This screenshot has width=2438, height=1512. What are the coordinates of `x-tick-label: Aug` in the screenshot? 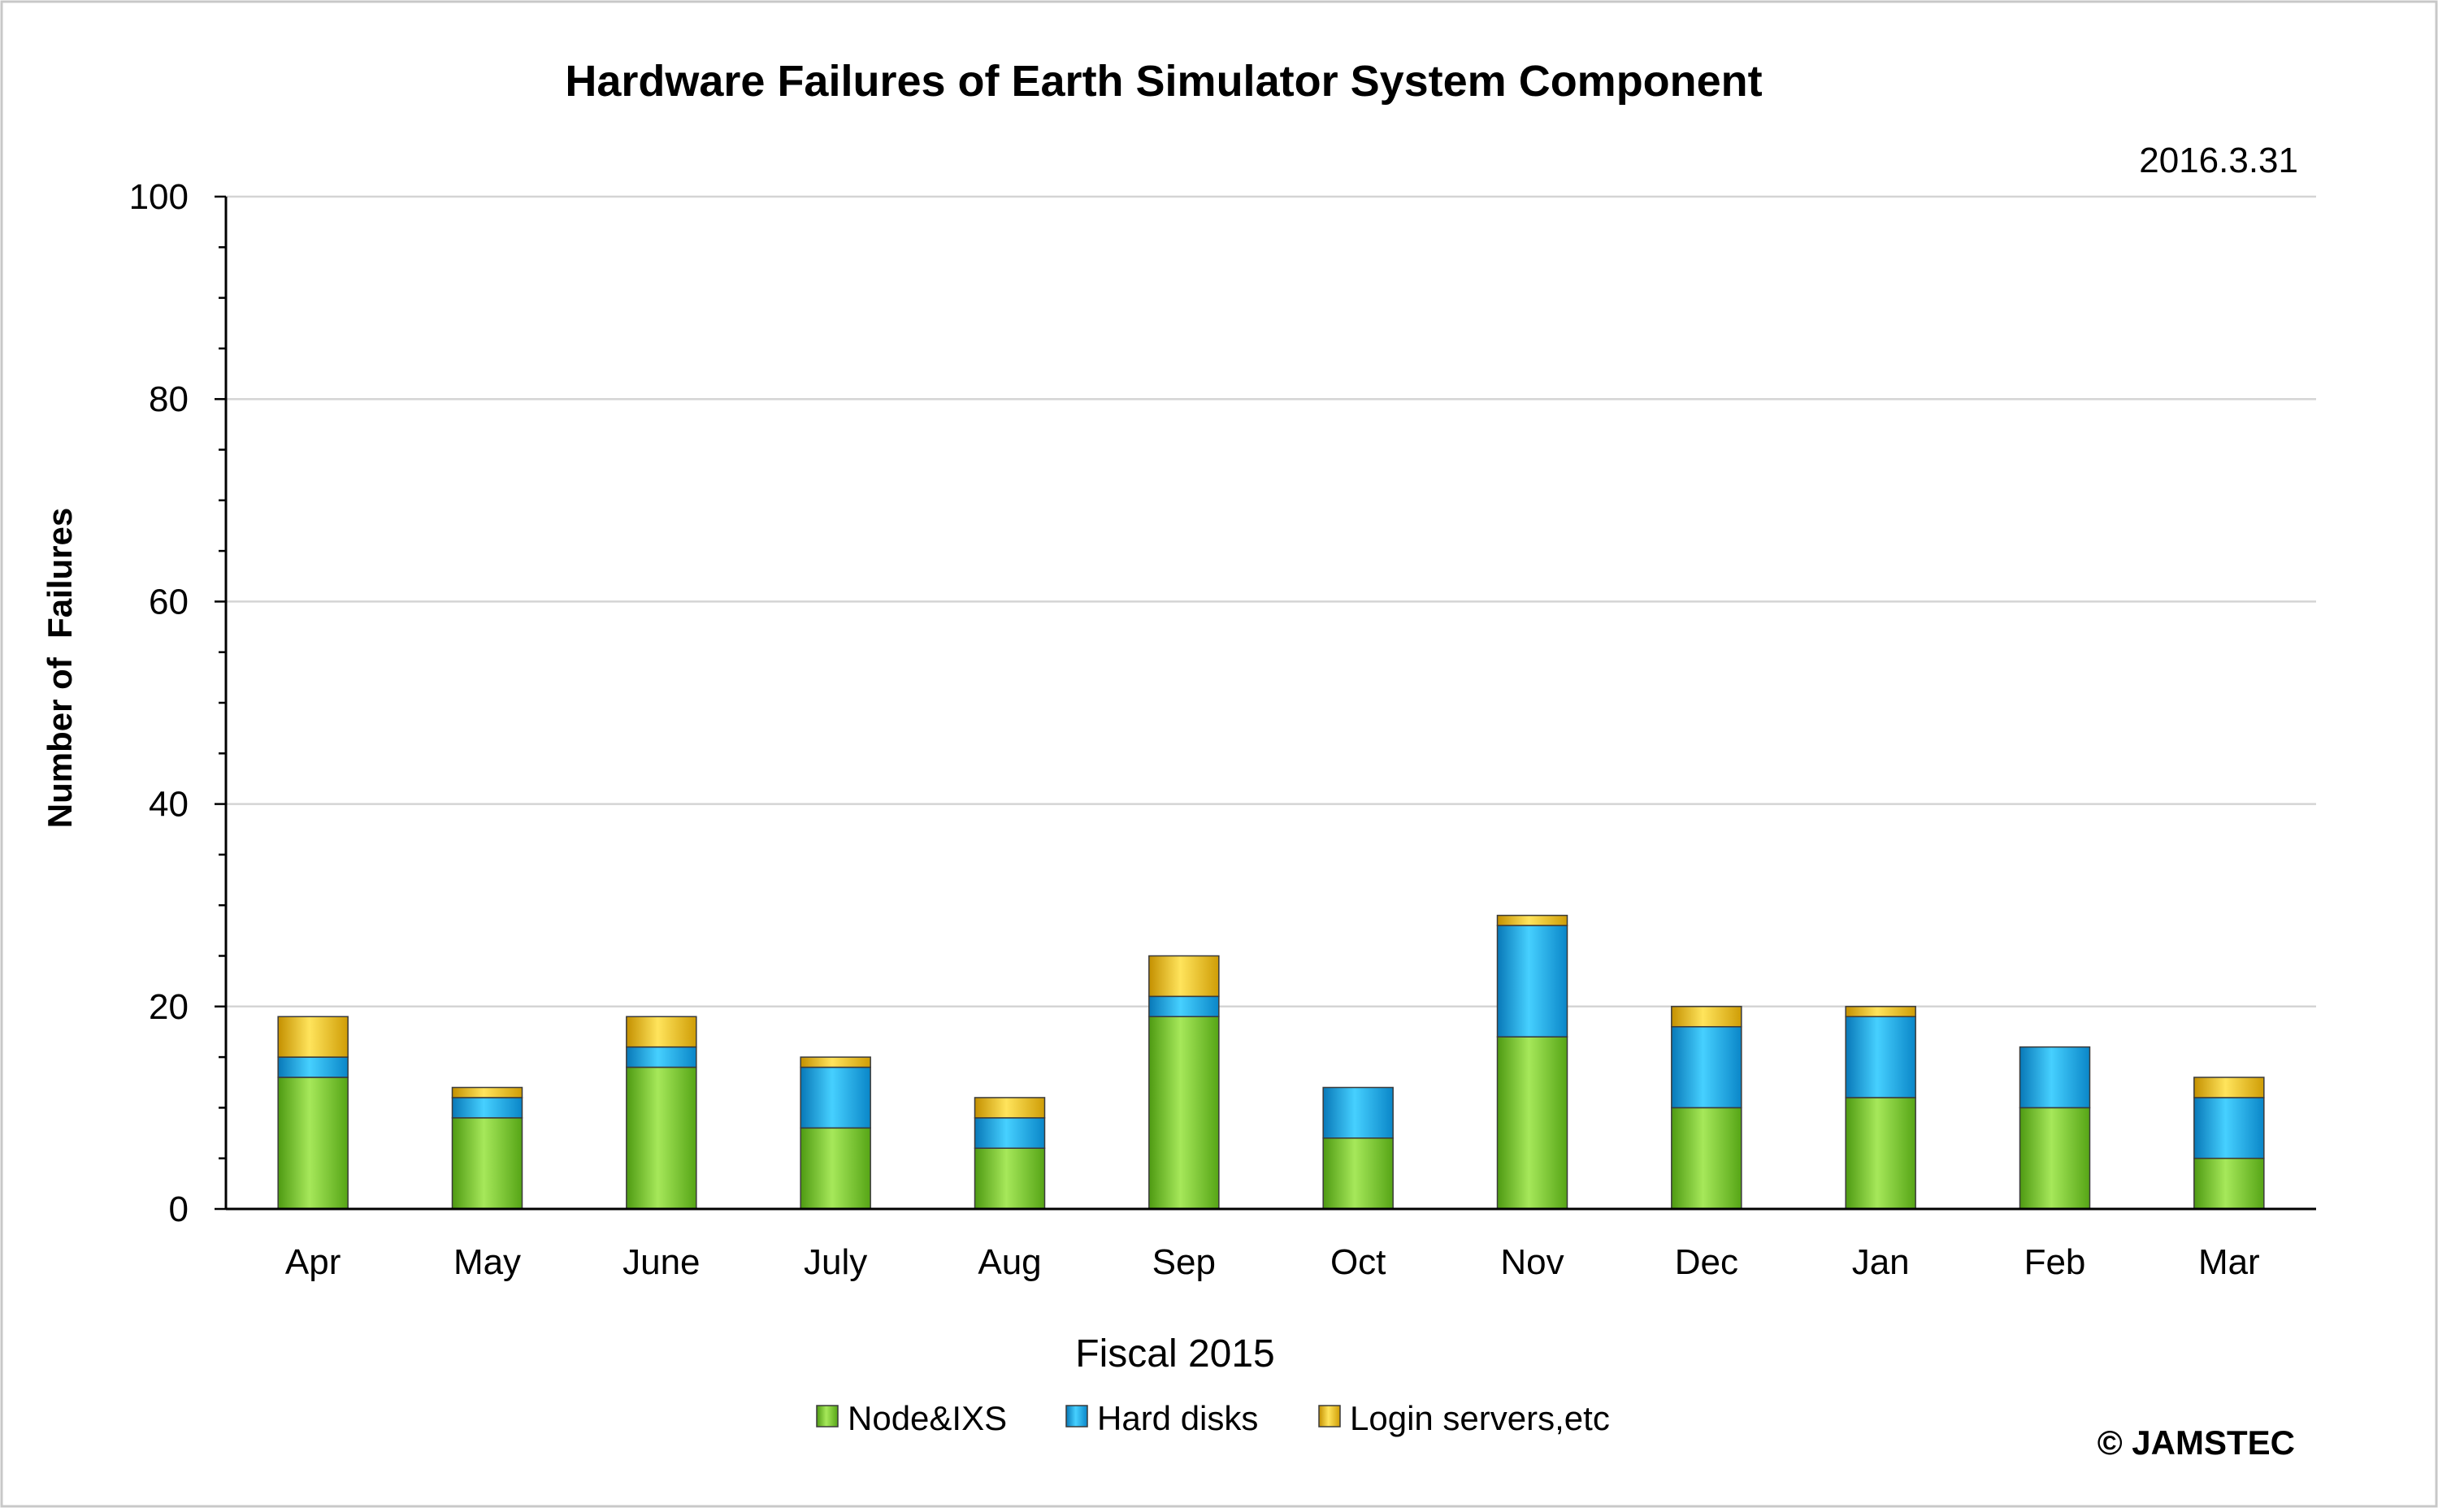 It's located at (1010, 1262).